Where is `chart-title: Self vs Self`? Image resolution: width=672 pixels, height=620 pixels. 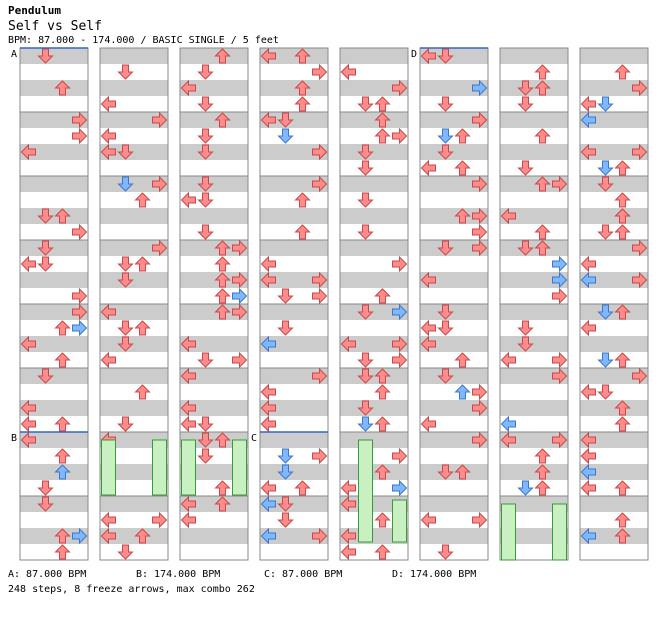
chart-title: Self vs Self is located at coordinates (55, 26).